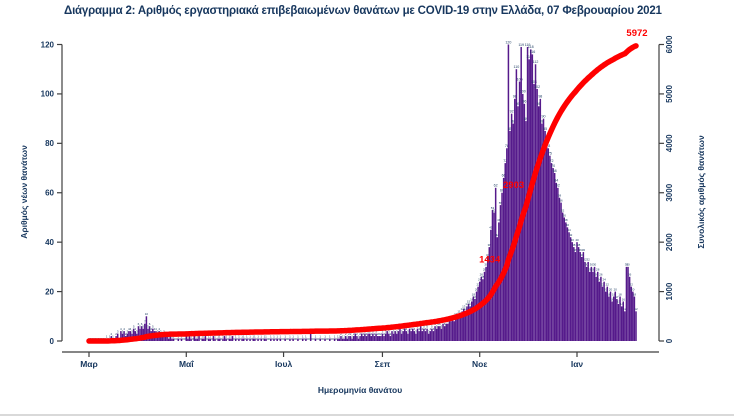 The height and width of the screenshot is (416, 734). Describe the element at coordinates (555, 171) in the screenshot. I see `bar-value-label: 68` at that location.